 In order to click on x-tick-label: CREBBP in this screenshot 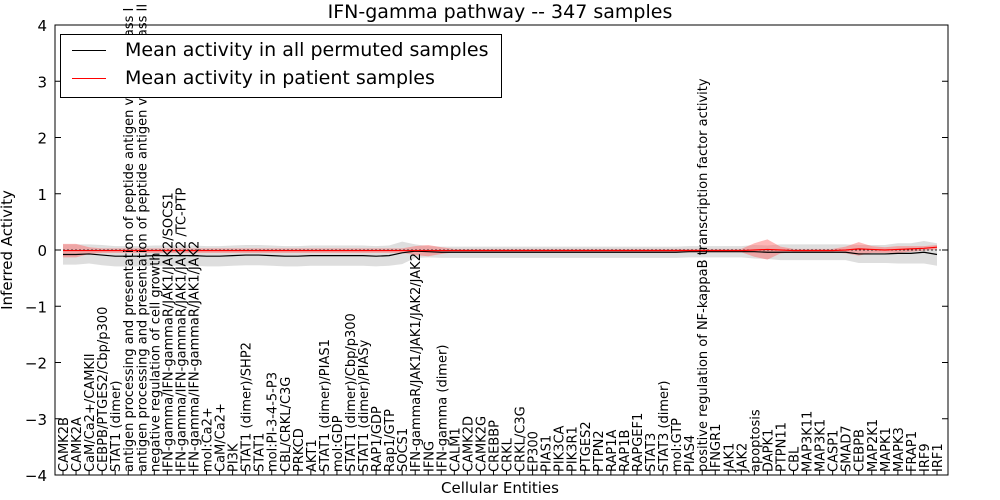, I will do `click(494, 446)`.